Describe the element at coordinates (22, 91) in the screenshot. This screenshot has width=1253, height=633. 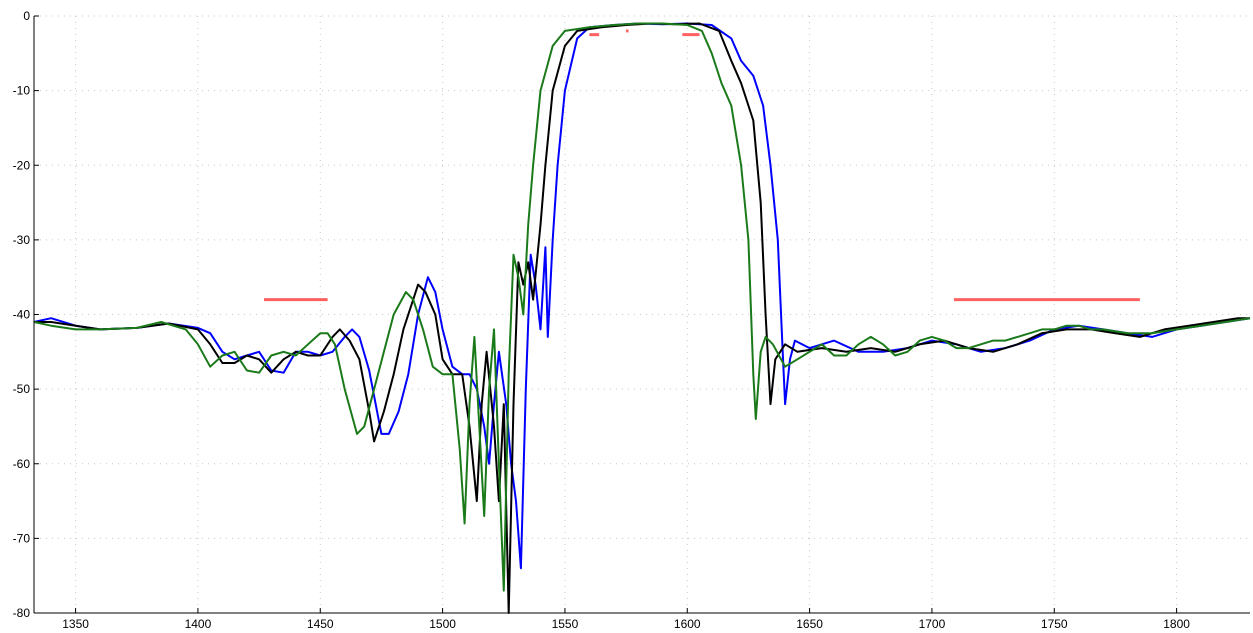
I see `y-tick-label: -10` at that location.